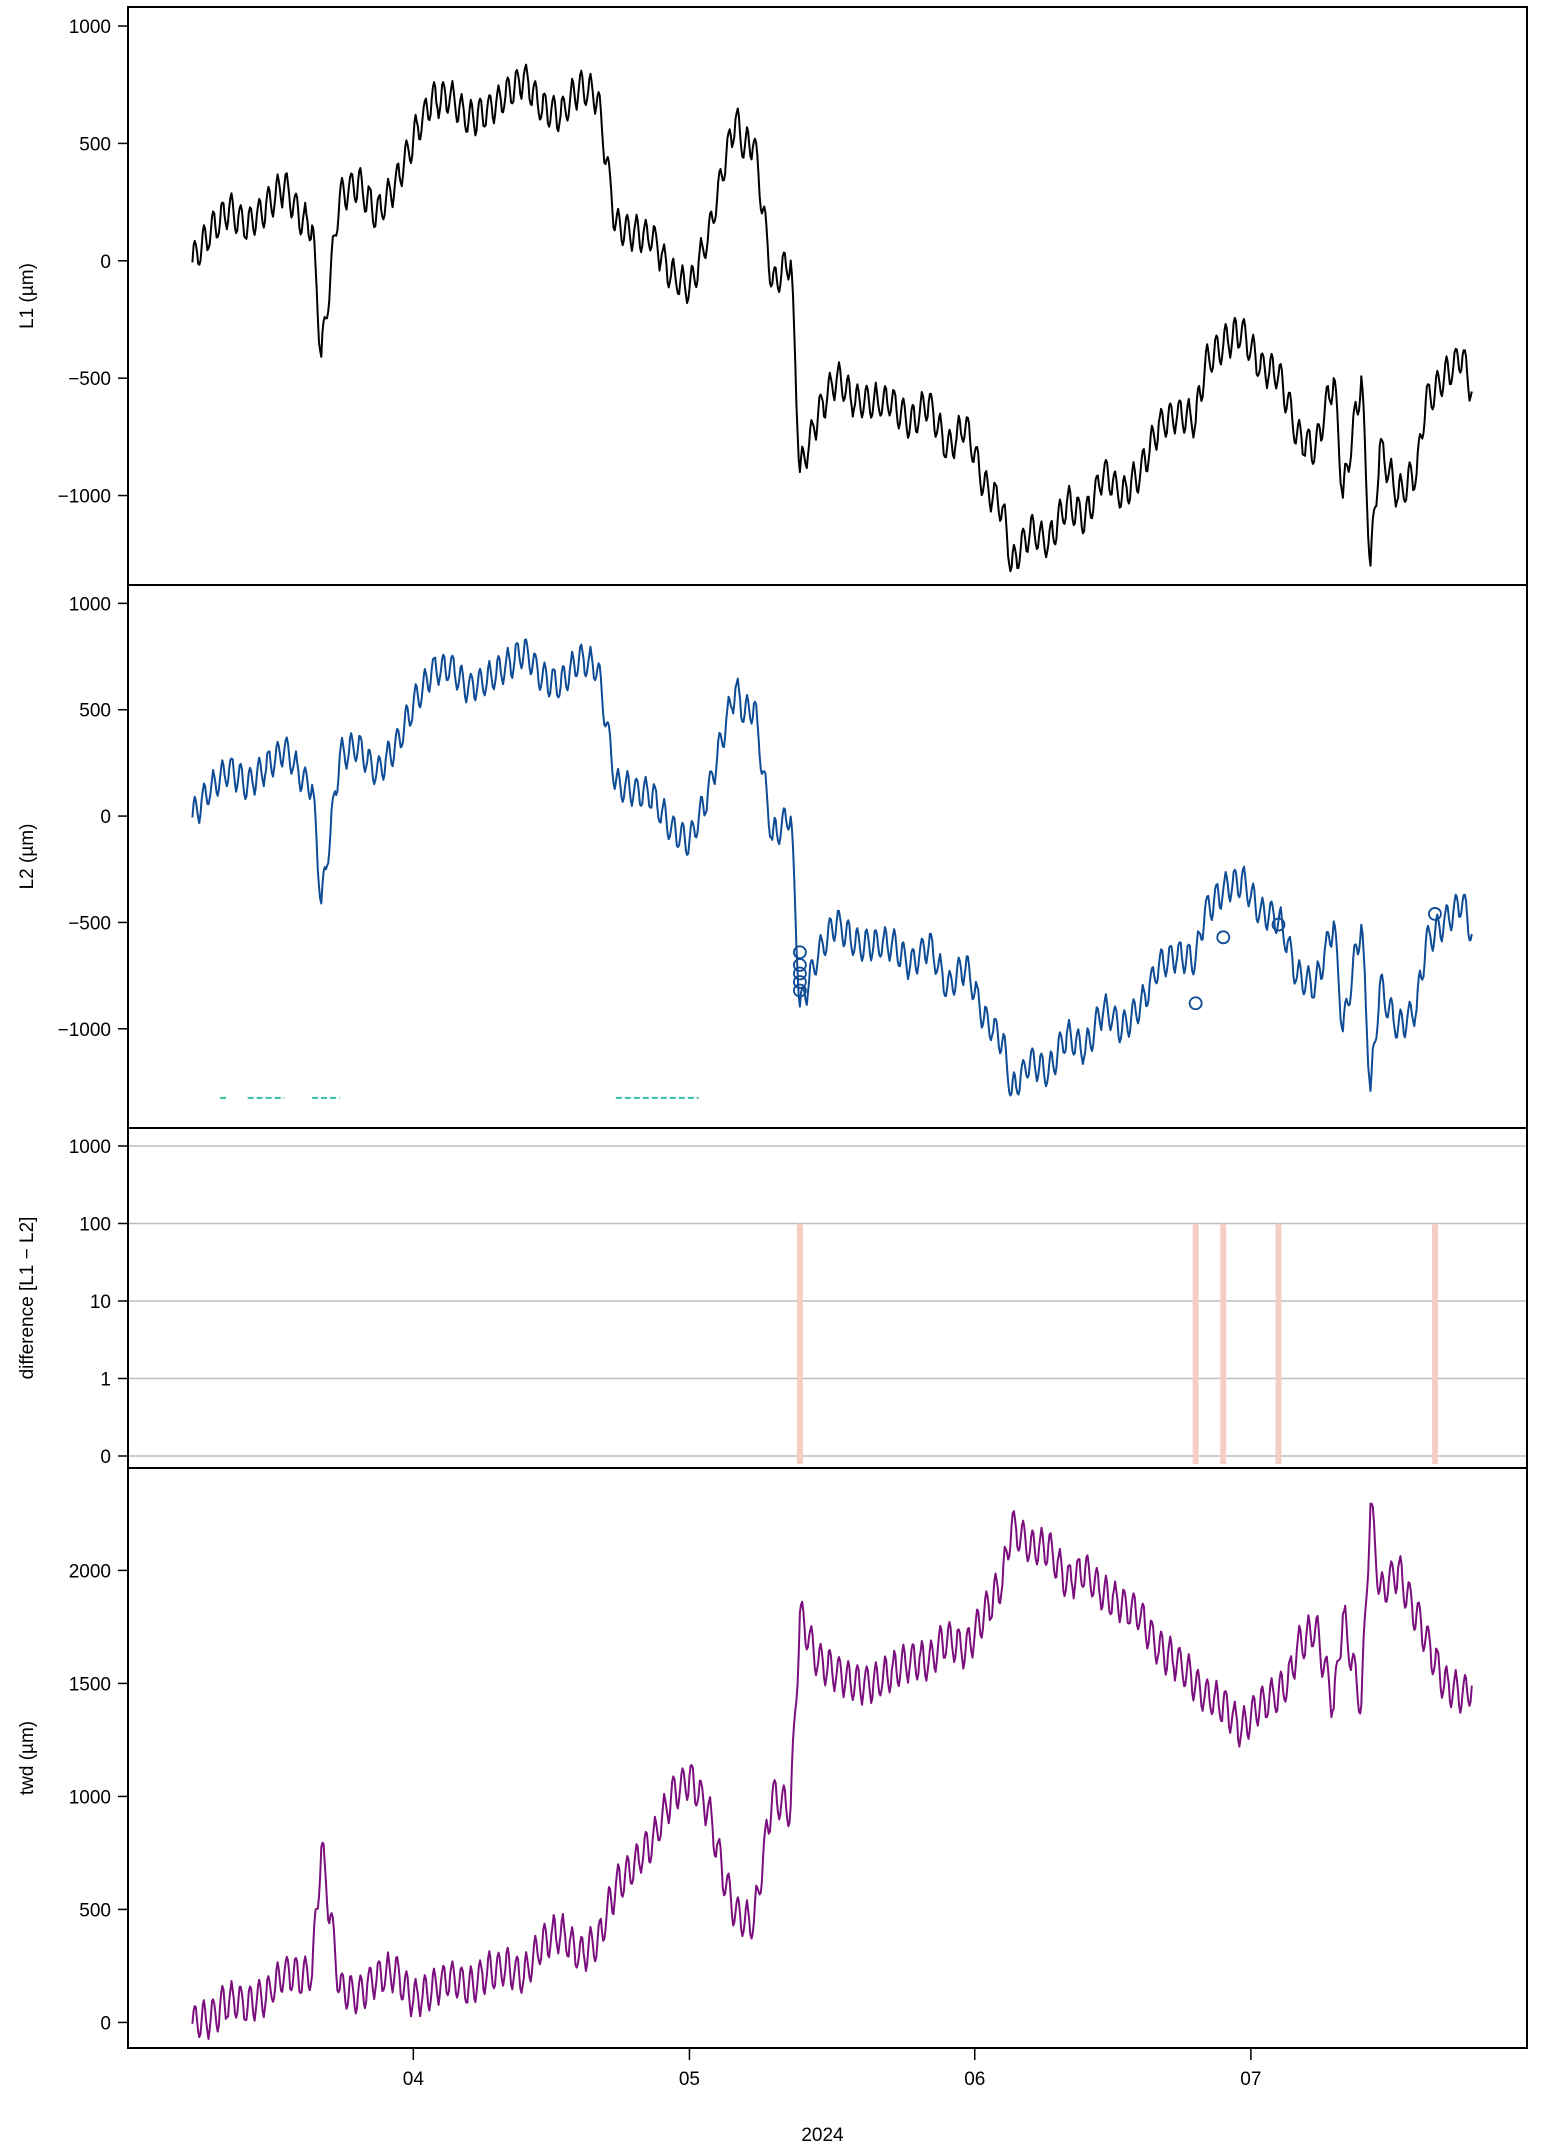 This screenshot has height=2145, width=1557. I want to click on x-tick-label: 07, so click(1250, 2079).